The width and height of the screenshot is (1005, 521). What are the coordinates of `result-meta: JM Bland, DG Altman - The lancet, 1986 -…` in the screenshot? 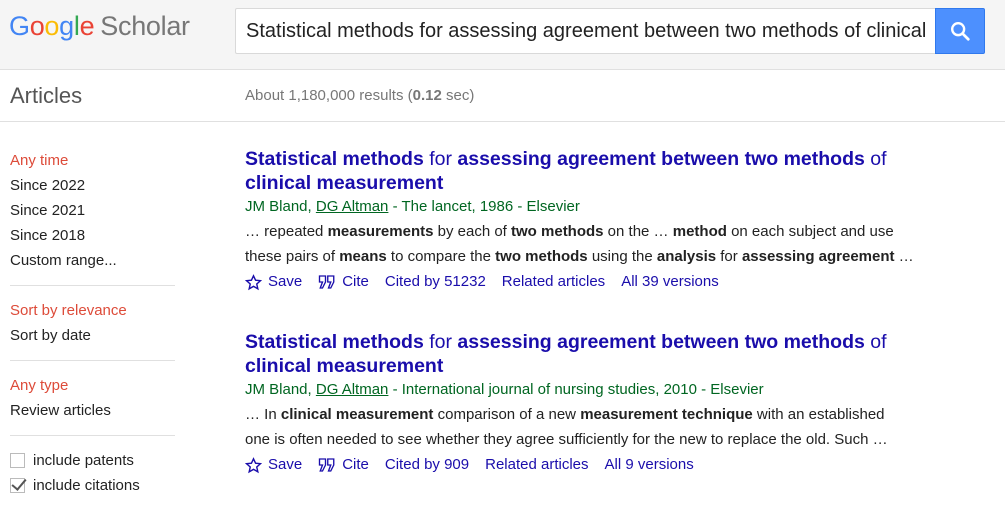 It's located at (412, 206).